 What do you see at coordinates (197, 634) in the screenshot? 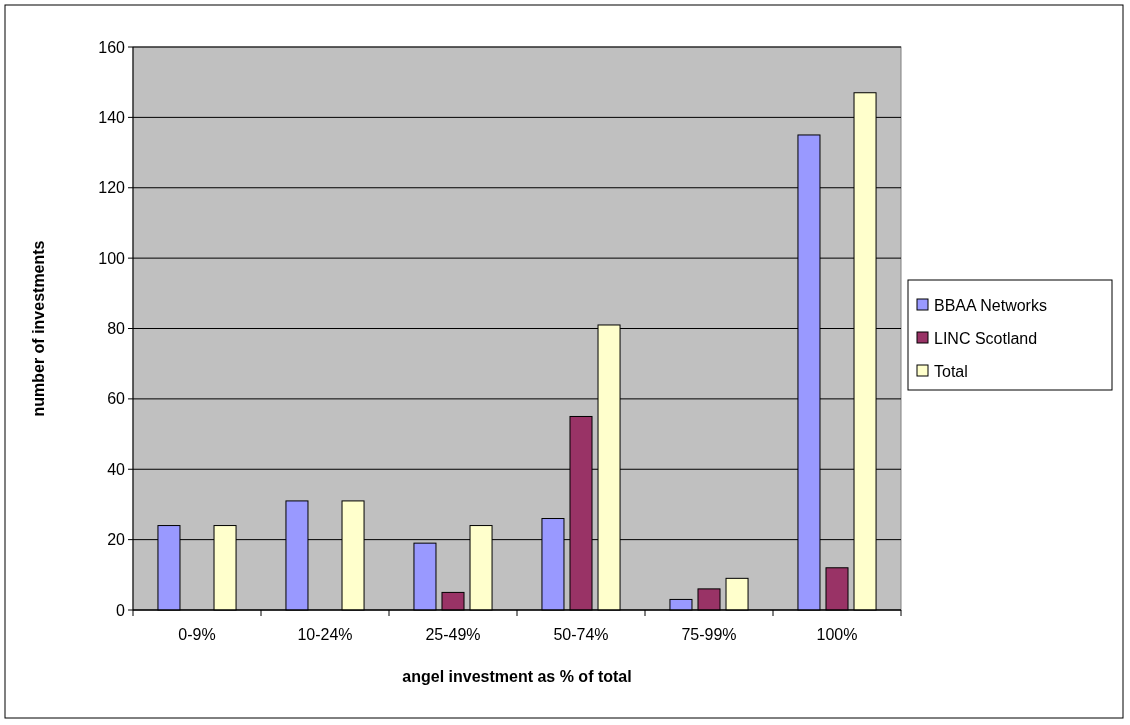
I see `x-tick-label: 0-9%` at bounding box center [197, 634].